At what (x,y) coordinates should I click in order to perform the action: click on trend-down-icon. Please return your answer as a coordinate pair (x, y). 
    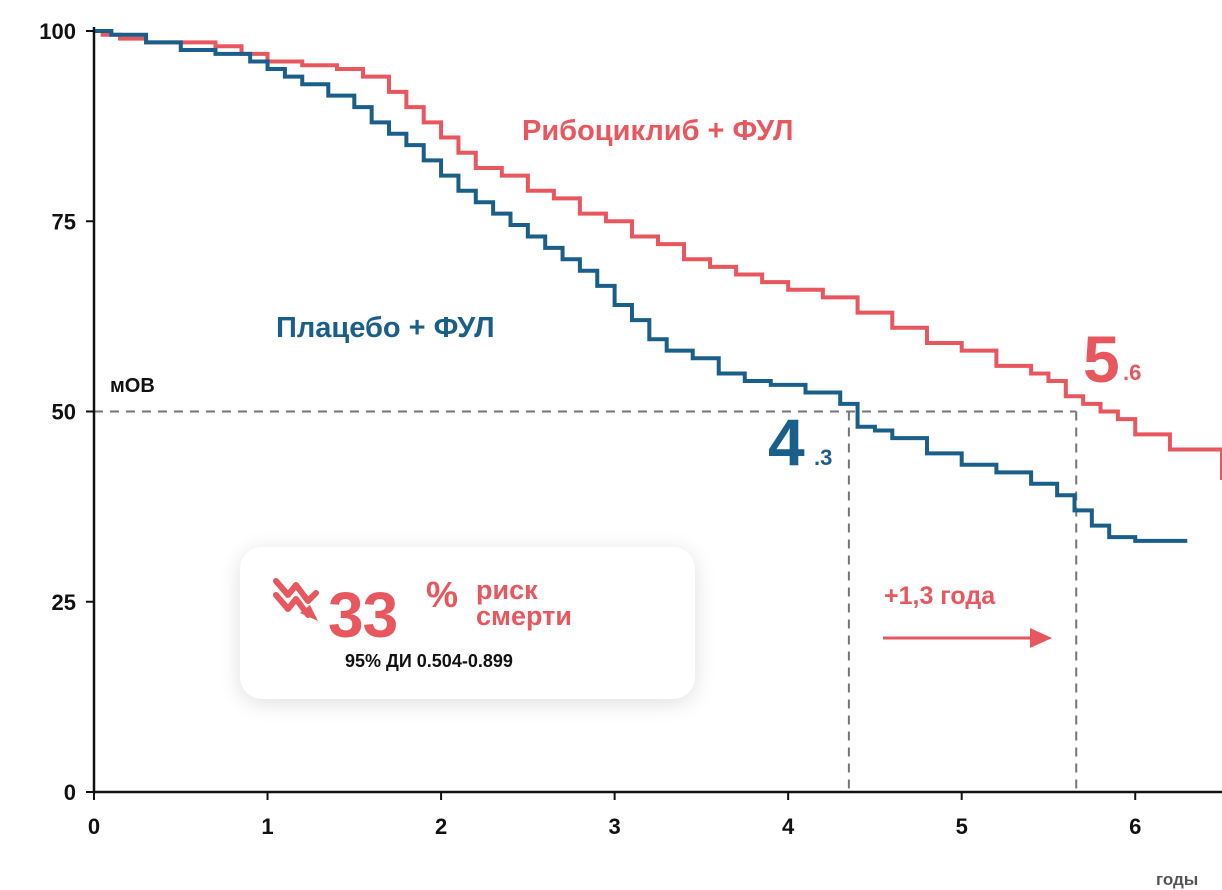
    Looking at the image, I should click on (296, 599).